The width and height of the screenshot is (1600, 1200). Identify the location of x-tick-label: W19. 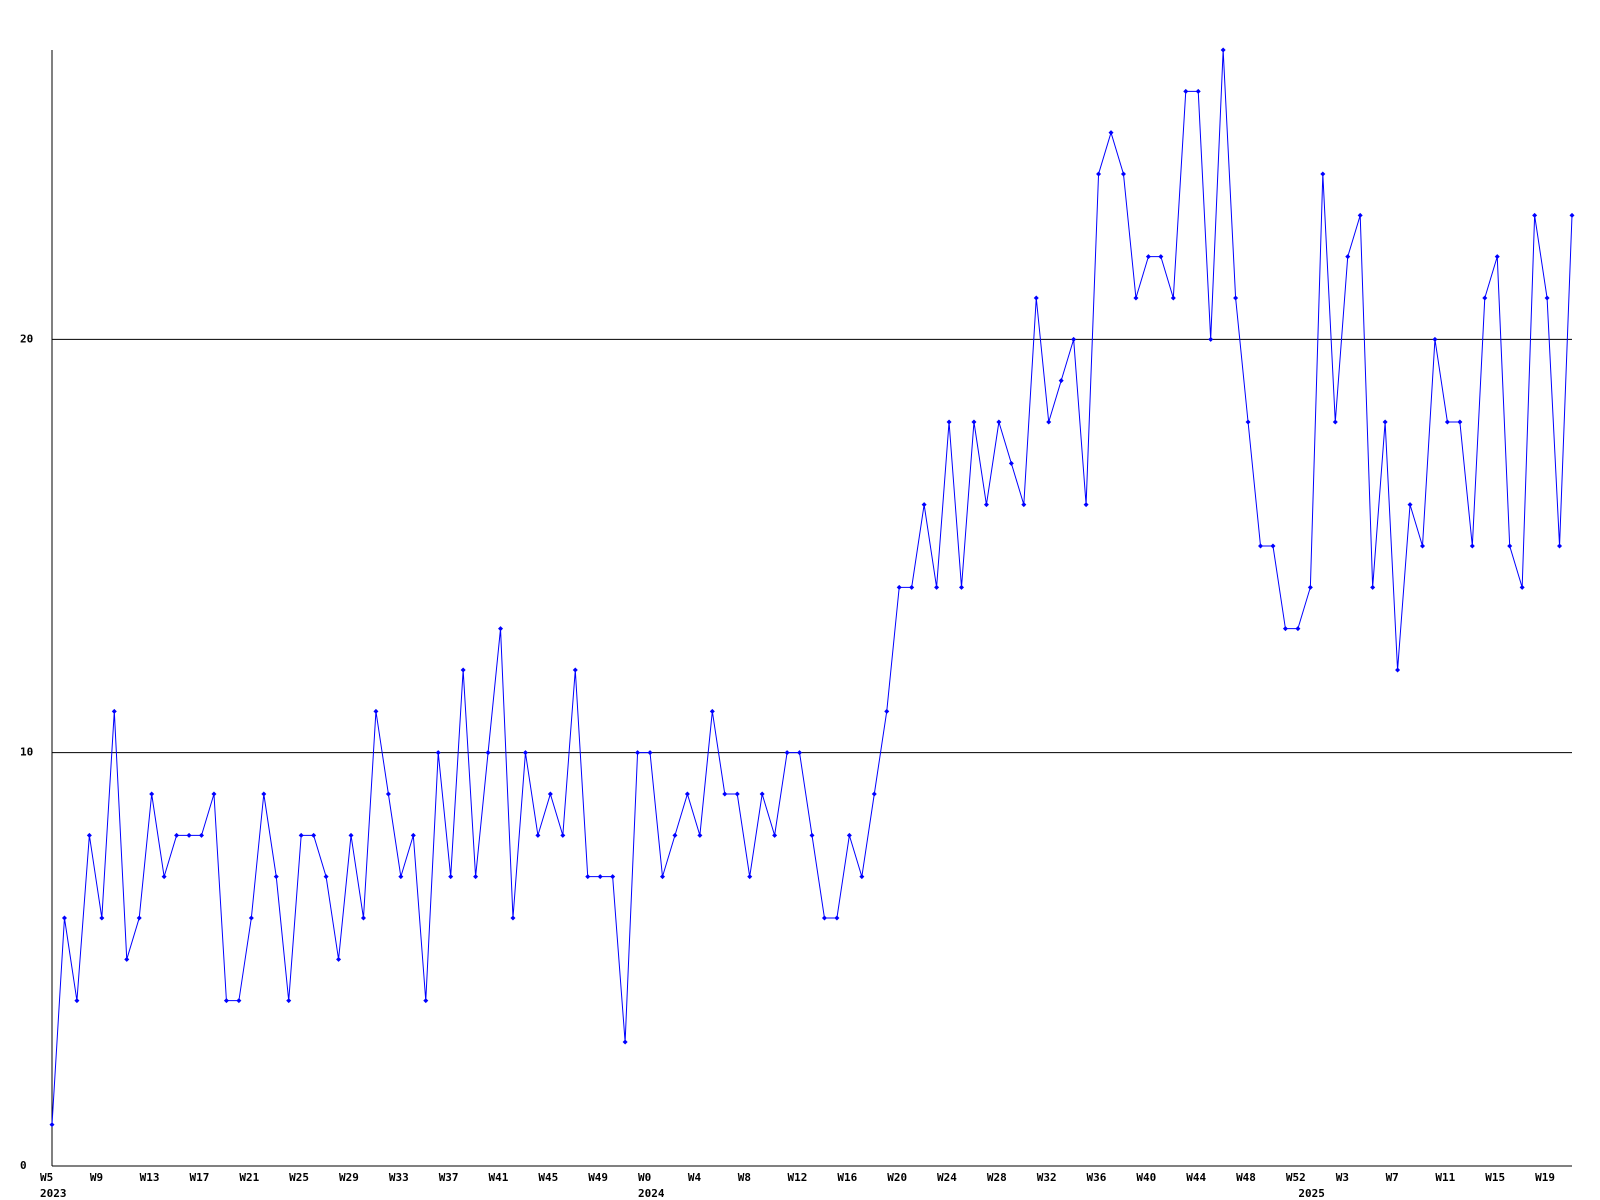
(1545, 1177).